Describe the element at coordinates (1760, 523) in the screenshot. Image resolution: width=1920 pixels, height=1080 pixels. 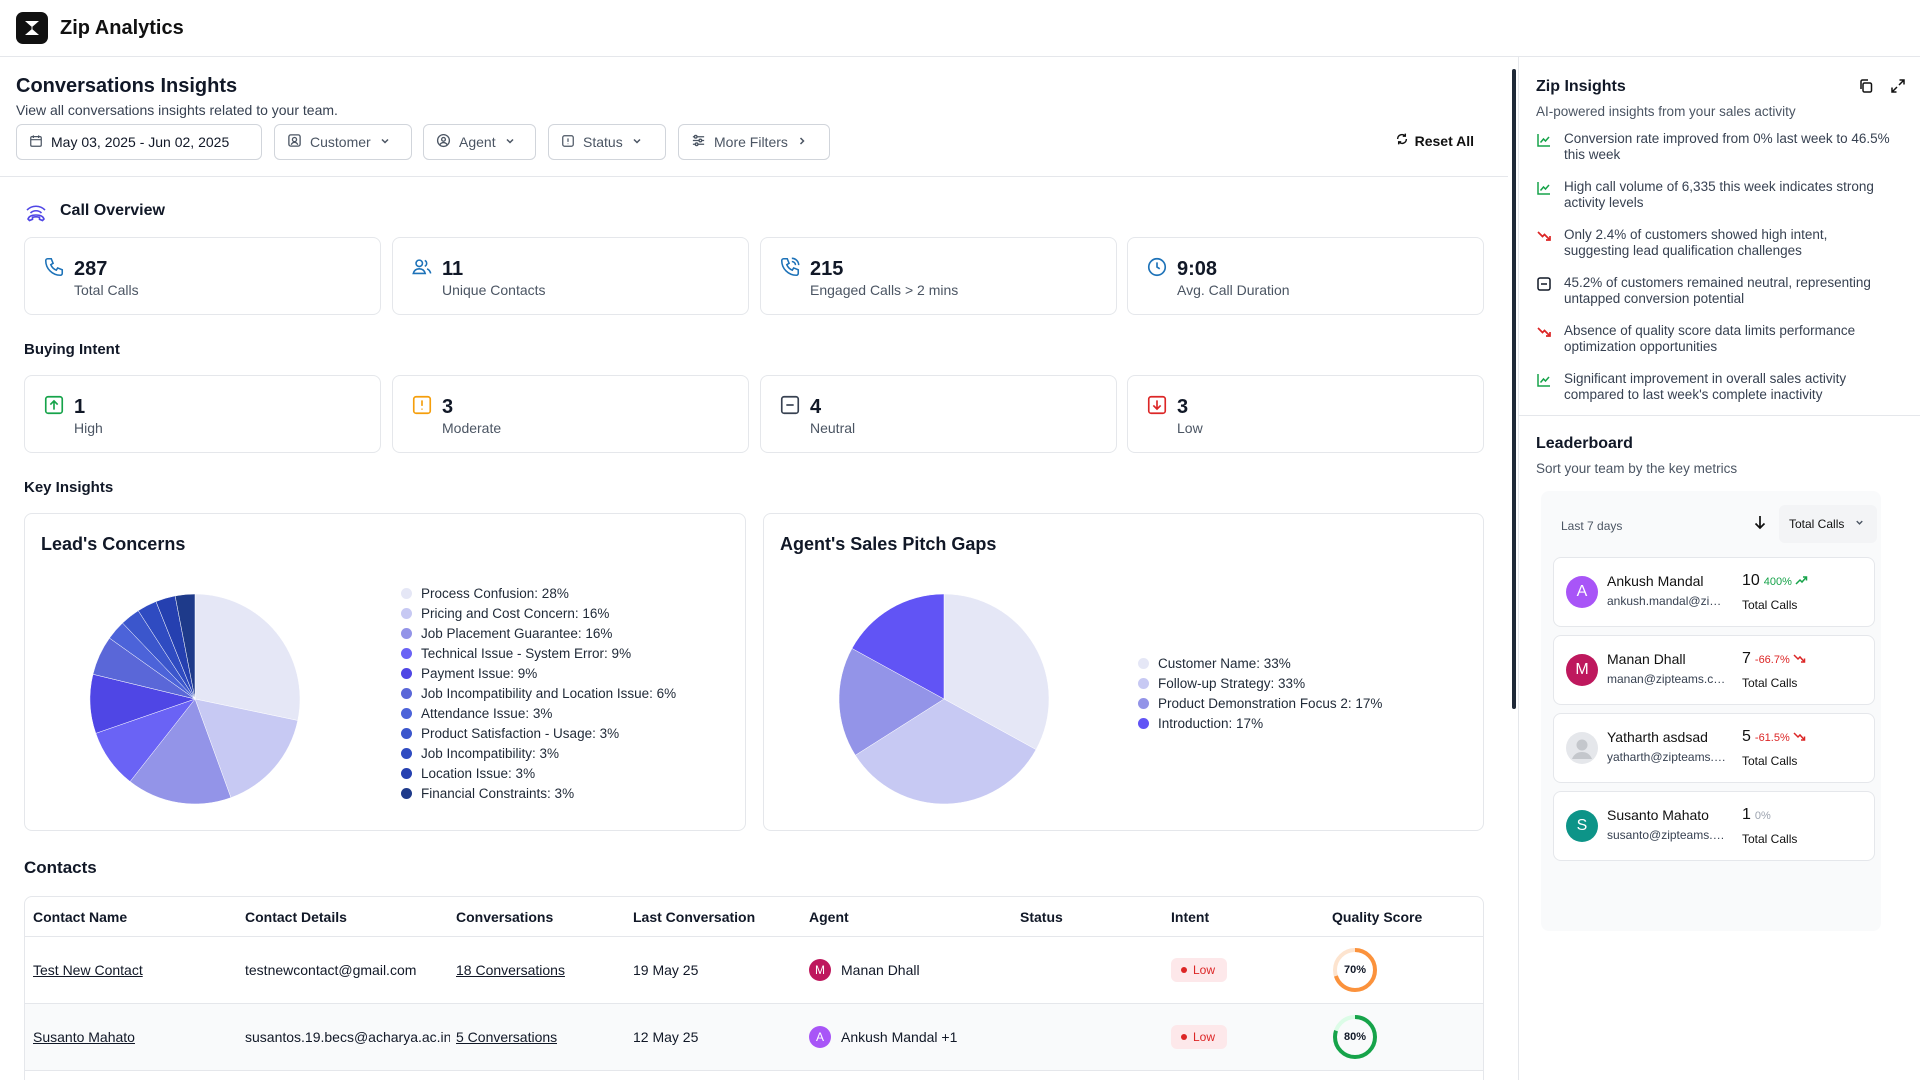
I see `sort-direction-icon` at that location.